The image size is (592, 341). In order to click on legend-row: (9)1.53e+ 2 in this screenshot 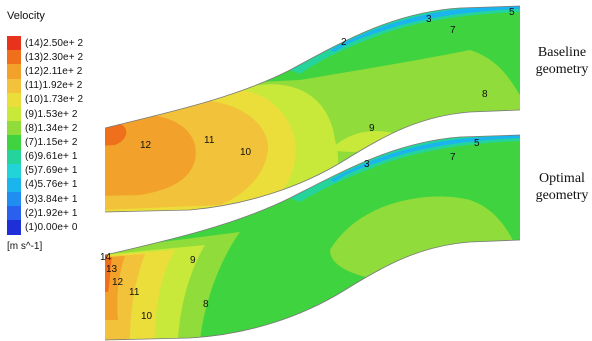, I will do `click(45, 114)`.